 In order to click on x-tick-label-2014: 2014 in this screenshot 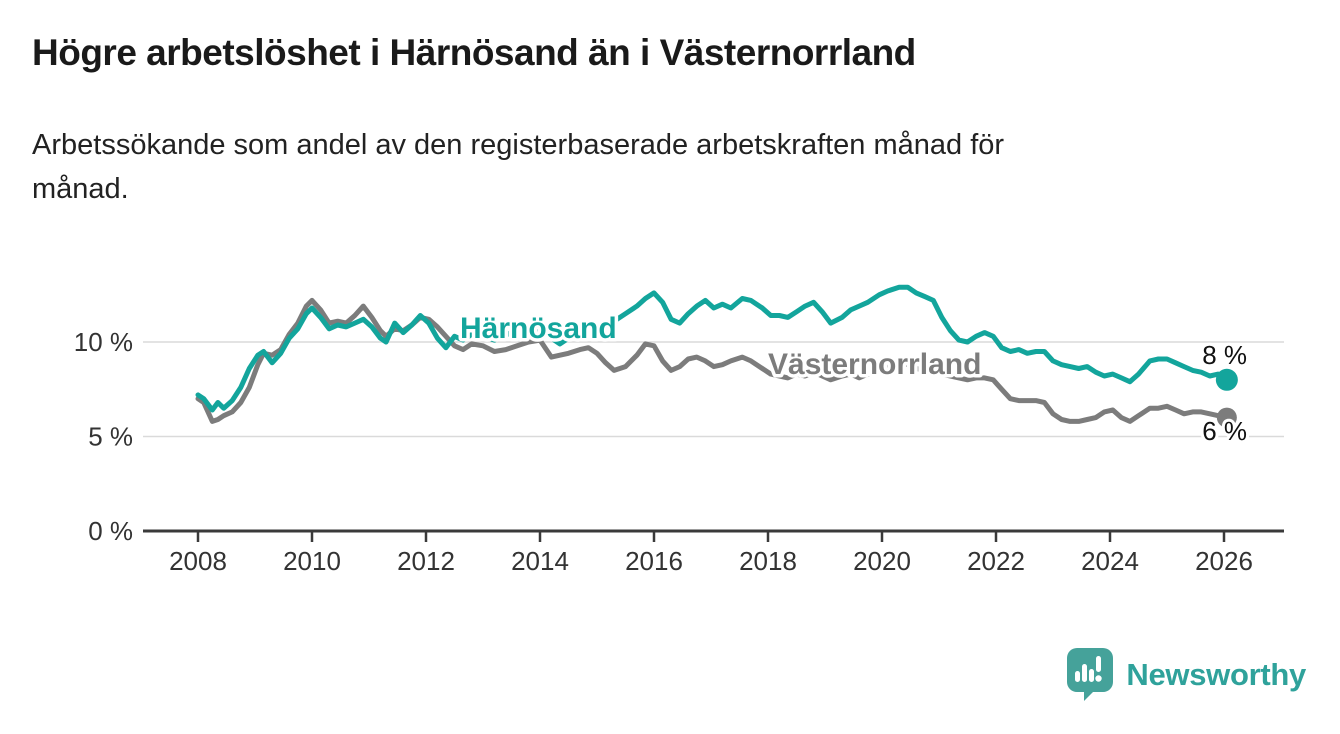, I will do `click(540, 561)`.